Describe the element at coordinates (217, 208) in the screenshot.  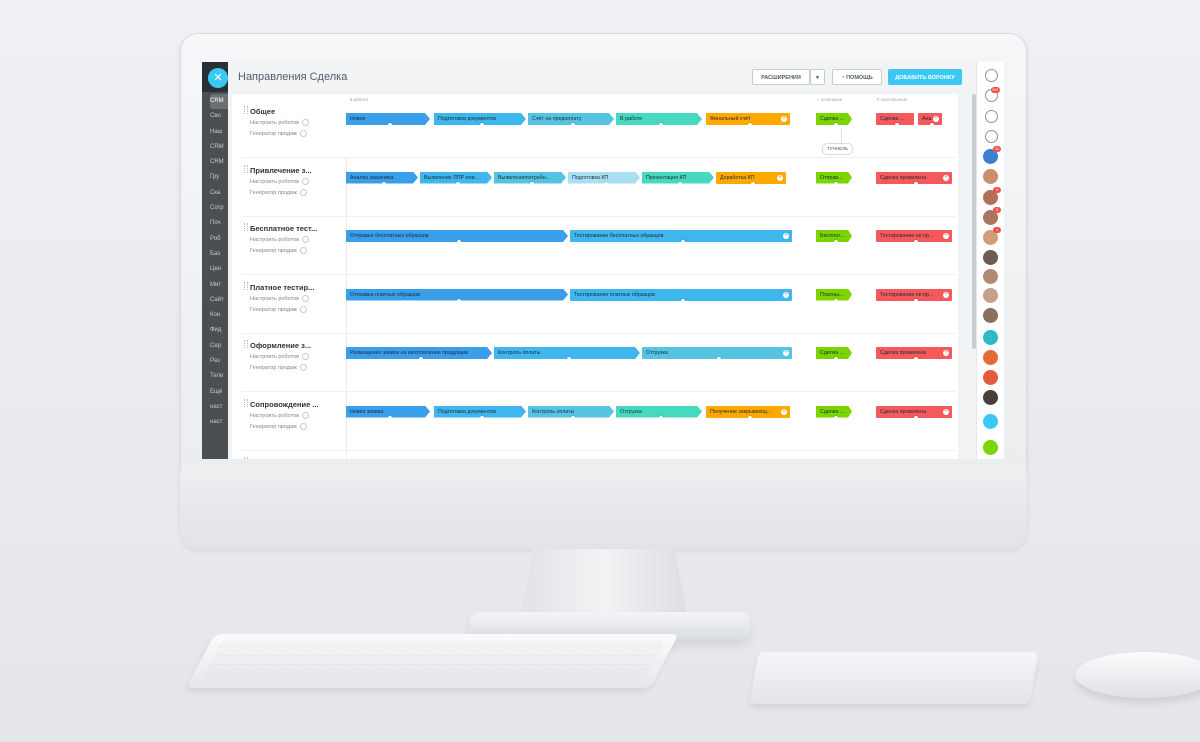
I see `sidebar-item: Сотр` at that location.